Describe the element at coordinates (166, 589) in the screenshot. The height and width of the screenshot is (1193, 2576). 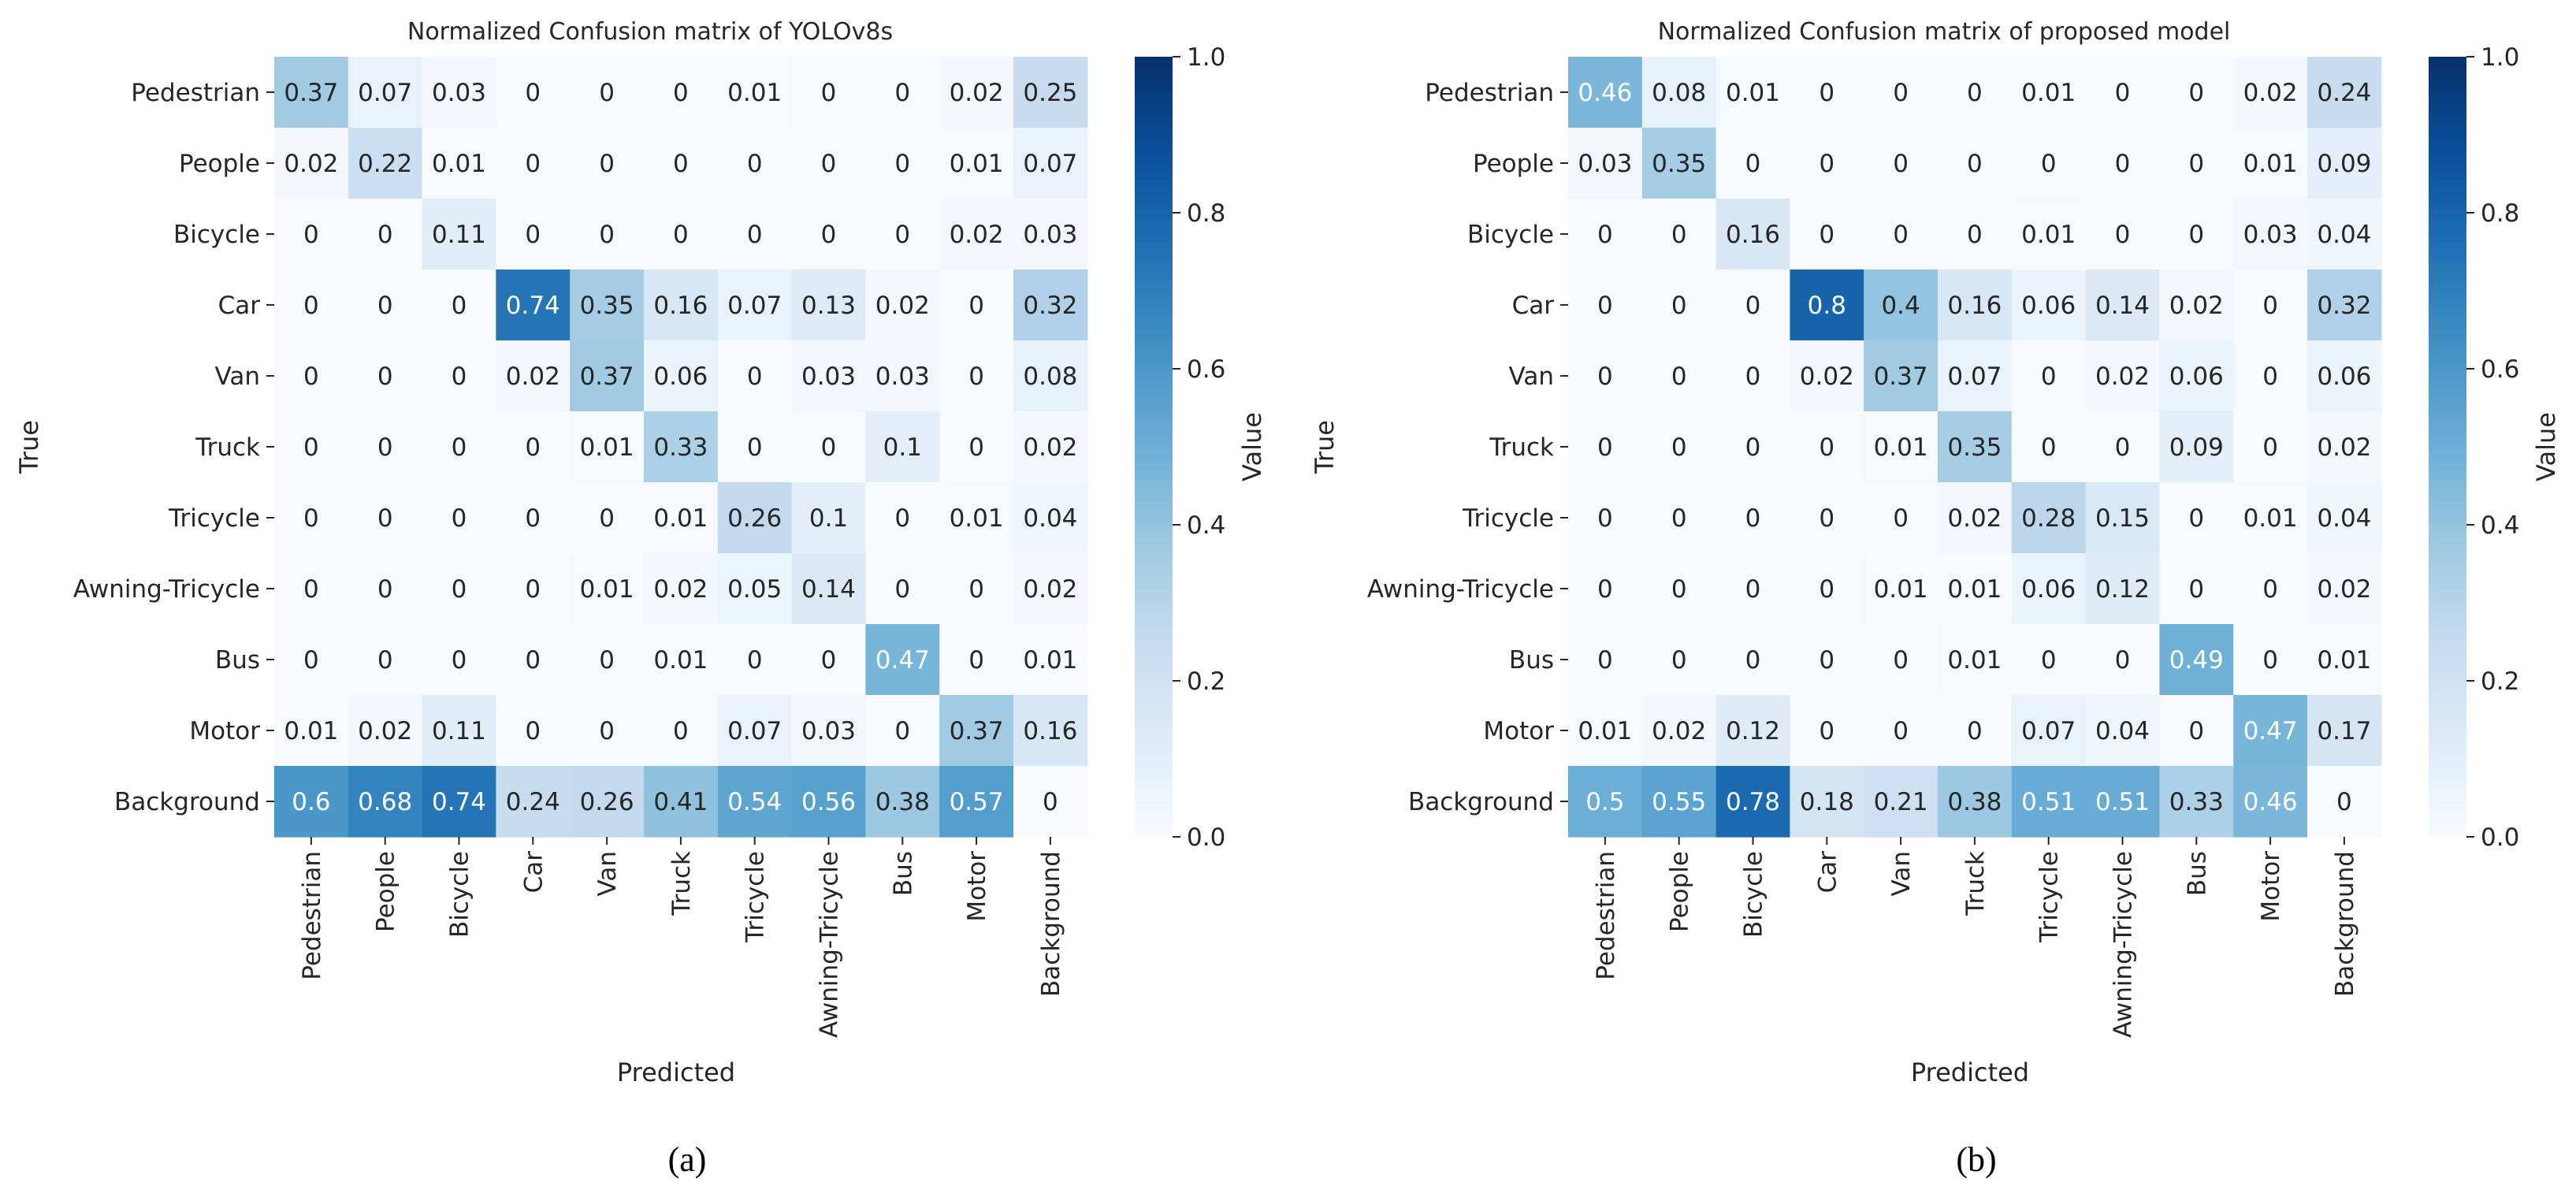
I see `y-tick-label: Awning-Tricycle` at that location.